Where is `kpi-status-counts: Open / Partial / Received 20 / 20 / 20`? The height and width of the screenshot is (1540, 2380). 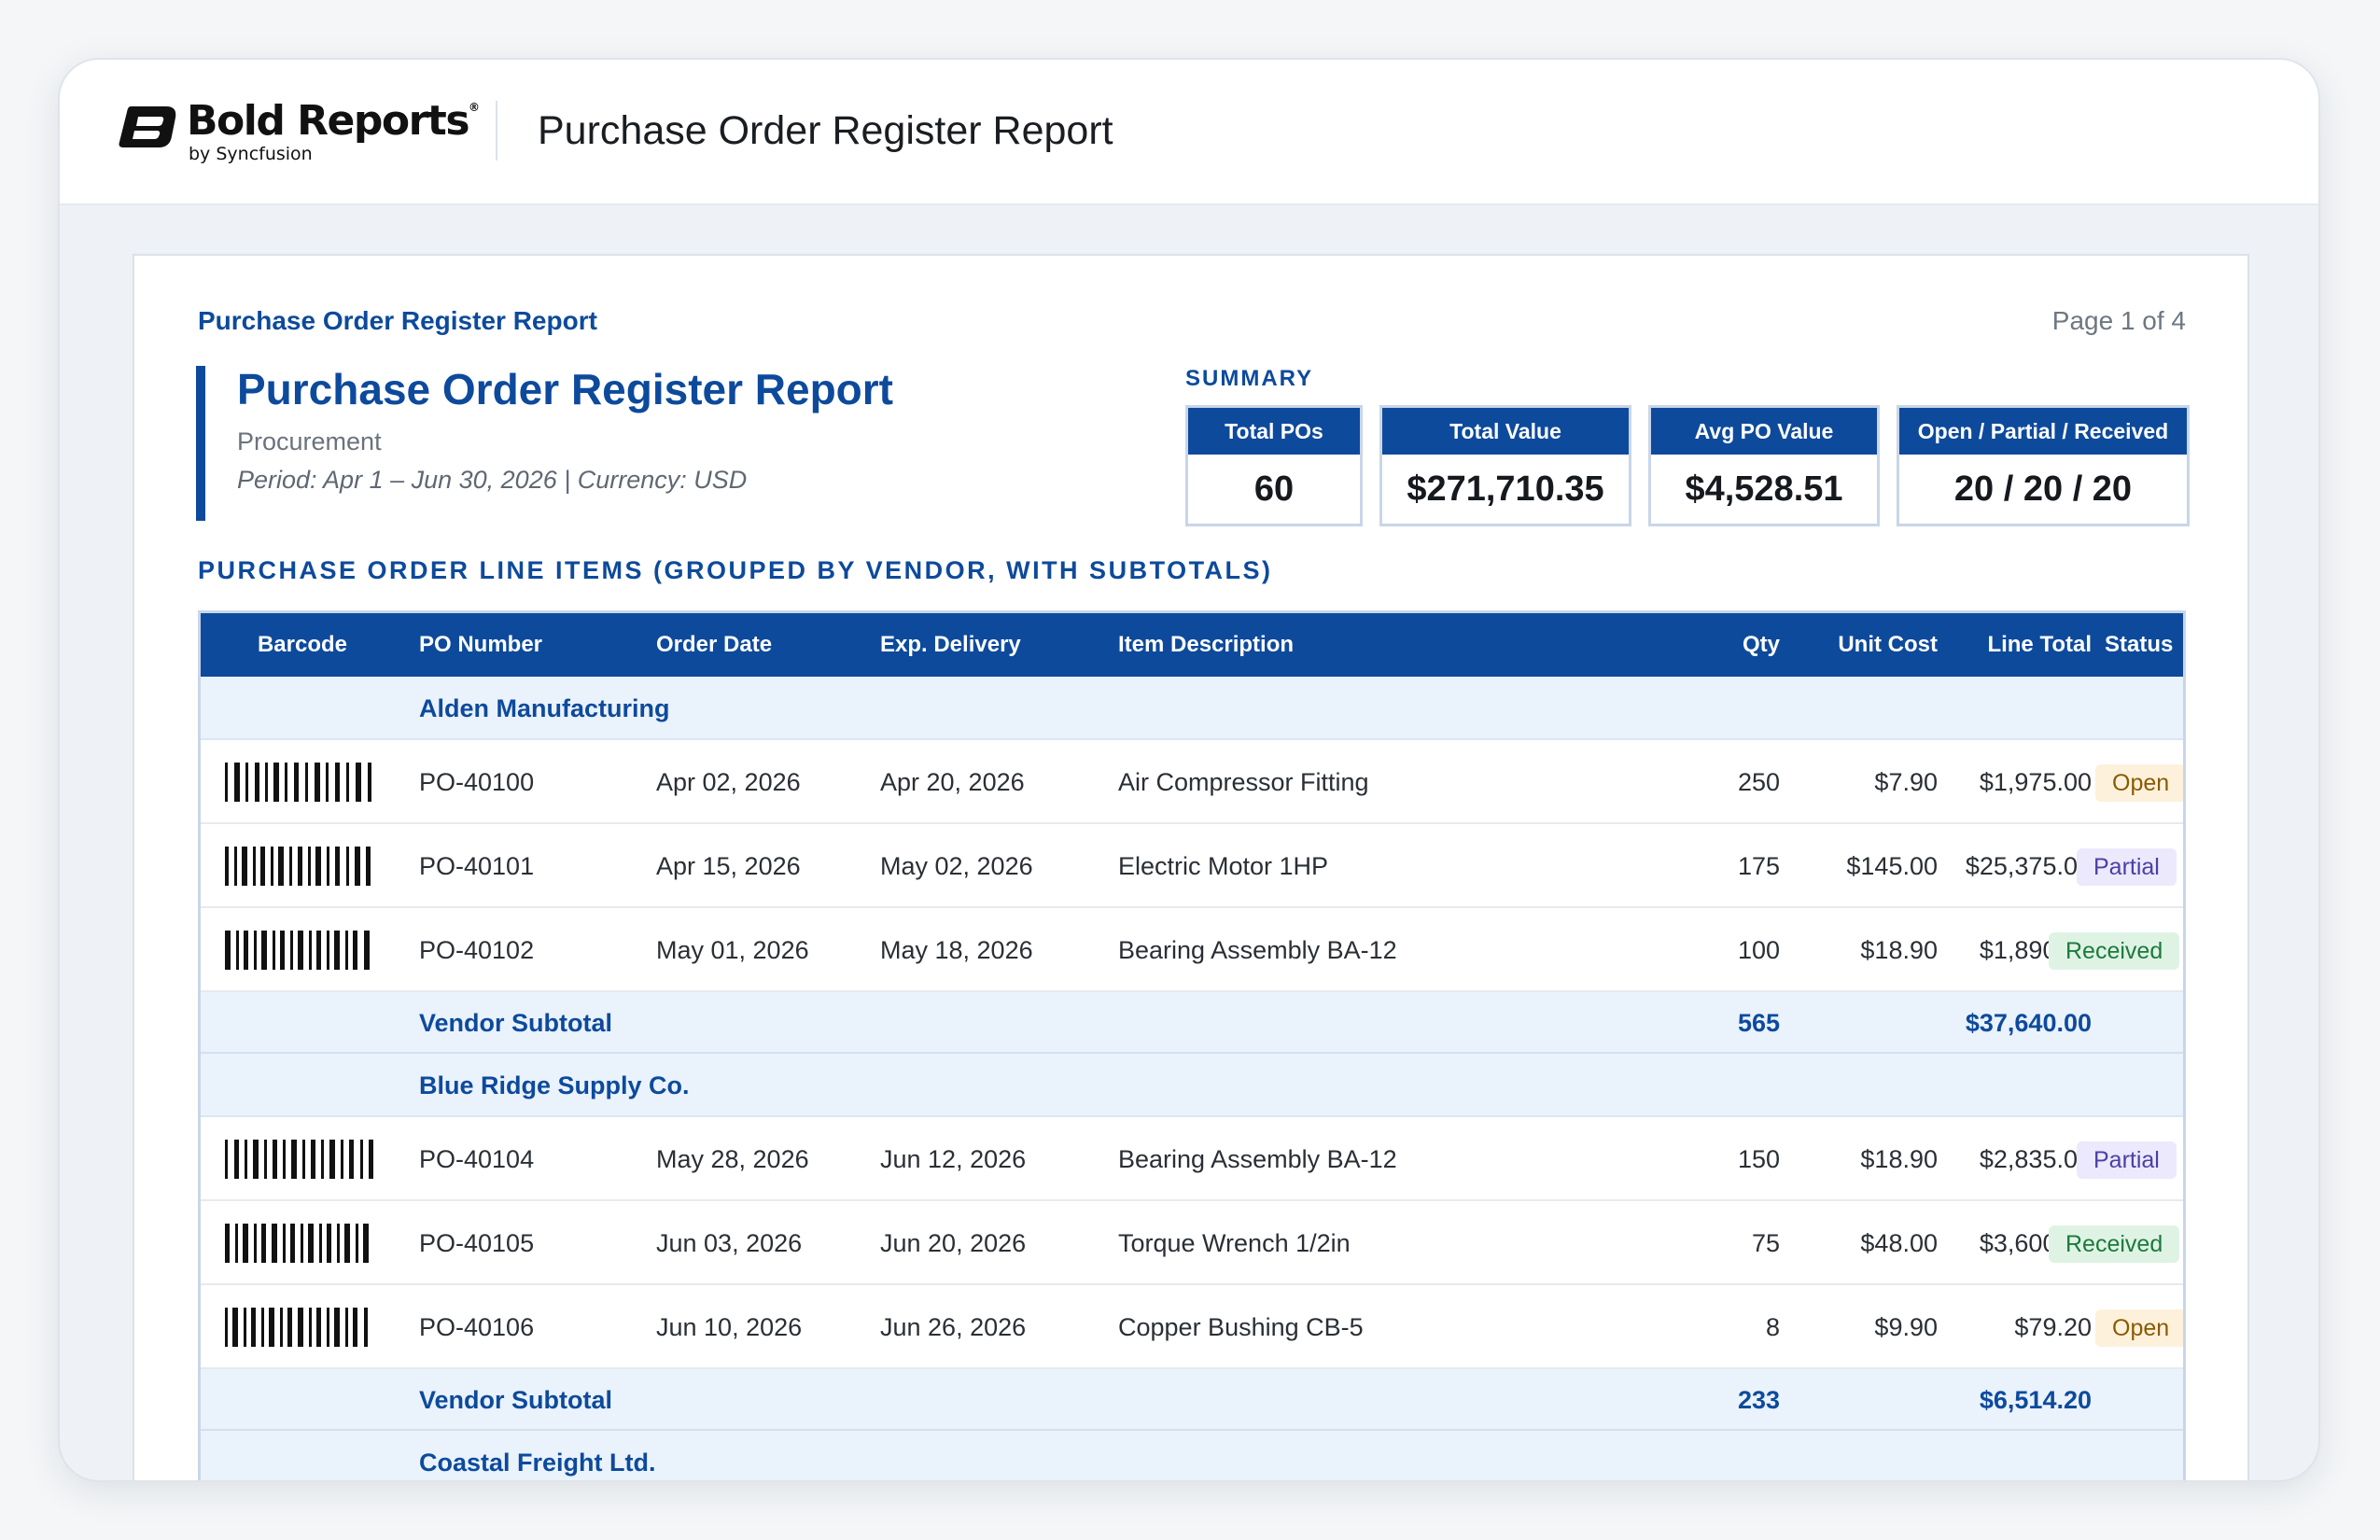 kpi-status-counts: Open / Partial / Received 20 / 20 / 20 is located at coordinates (2043, 465).